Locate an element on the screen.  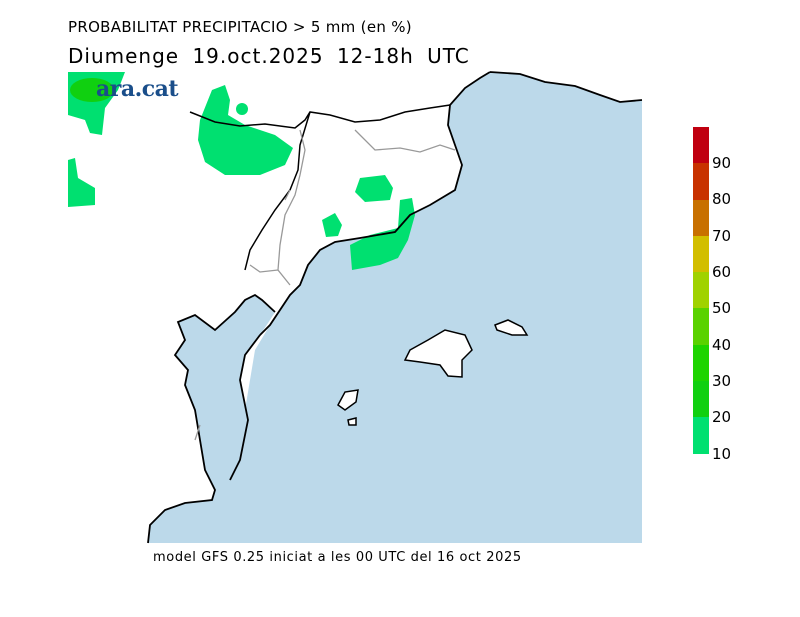
legend-label: 70 is located at coordinates (722, 236).